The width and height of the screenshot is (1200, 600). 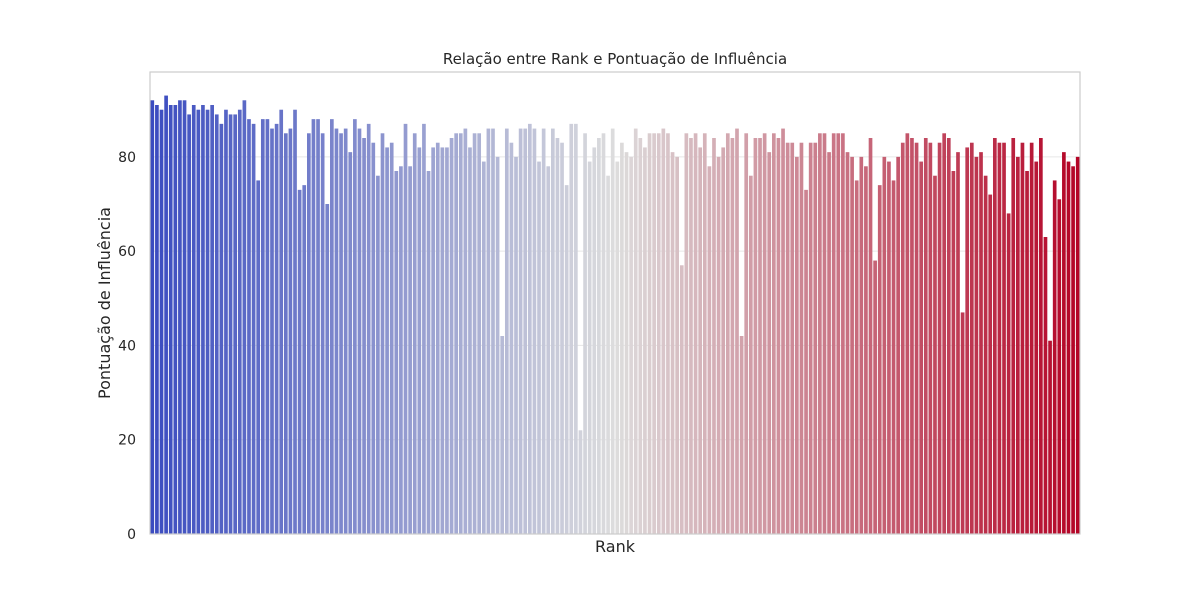 I want to click on y-tick-label: 40, so click(x=127, y=346).